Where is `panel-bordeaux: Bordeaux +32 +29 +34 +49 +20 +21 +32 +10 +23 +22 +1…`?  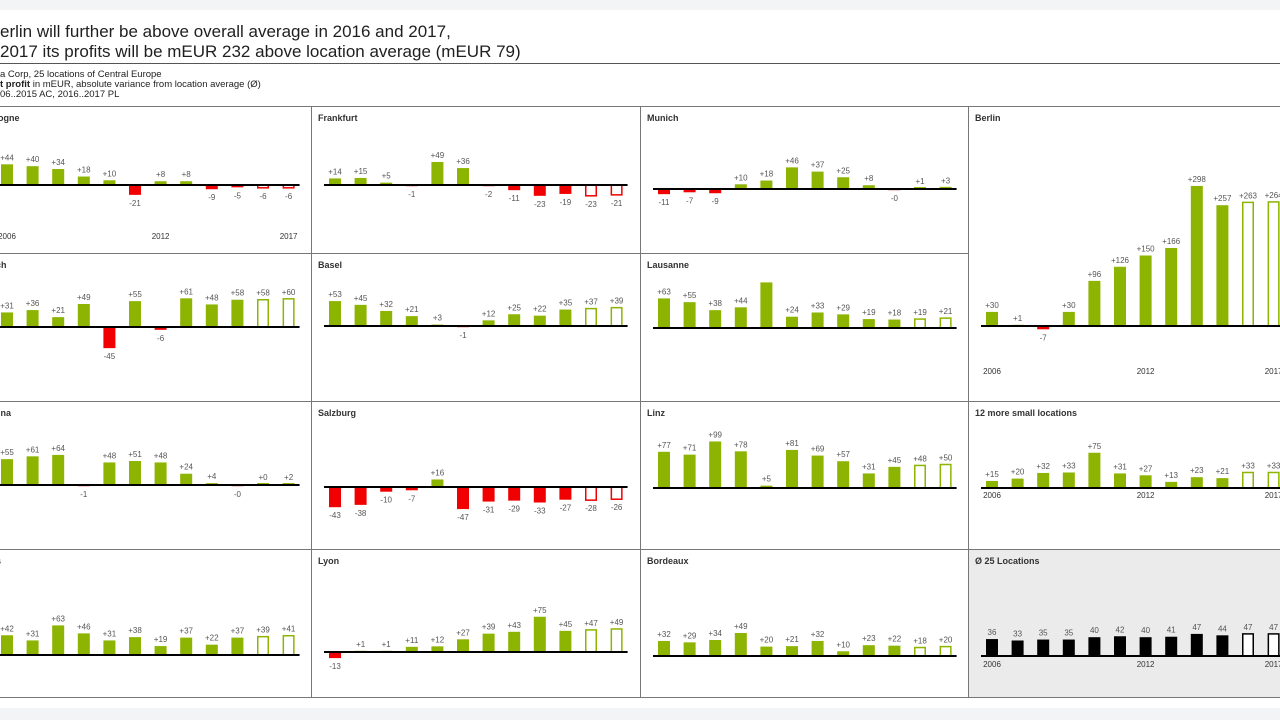
panel-bordeaux: Bordeaux +32 +29 +34 +49 +20 +21 +32 +10 +23 +22 +1… is located at coordinates (804, 623).